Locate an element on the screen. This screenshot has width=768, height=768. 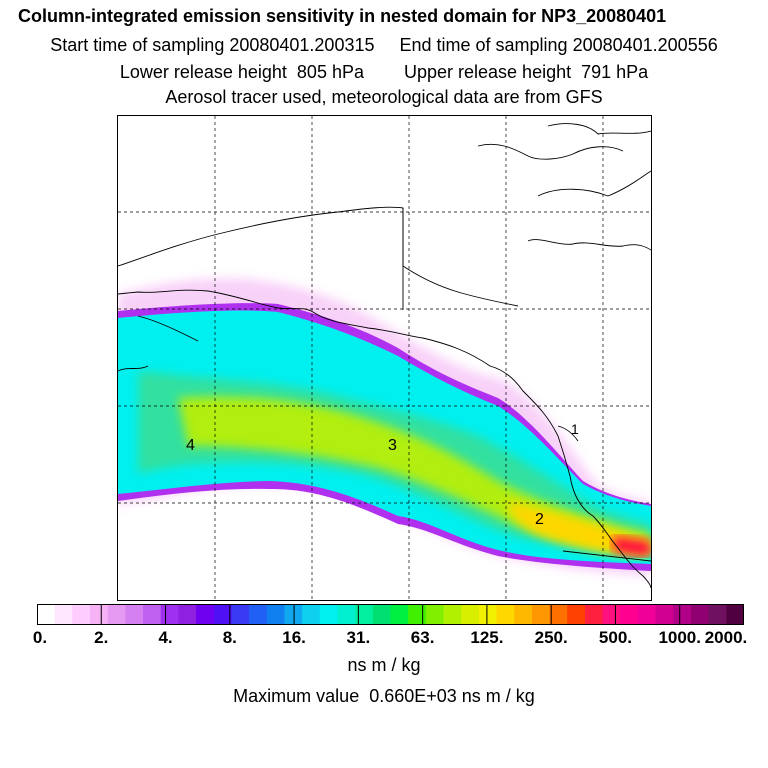
color-bar-tick-label: 2000. is located at coordinates (726, 637).